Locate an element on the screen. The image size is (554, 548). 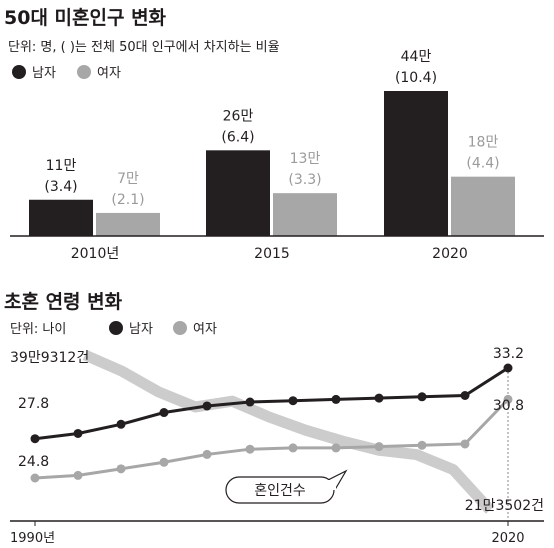
bar-value-label-male-1: 26만 is located at coordinates (238, 116).